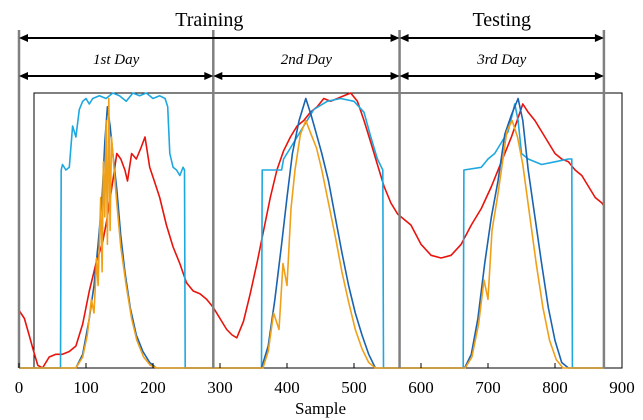  I want to click on day-label-3: 3rd Day, so click(501, 60).